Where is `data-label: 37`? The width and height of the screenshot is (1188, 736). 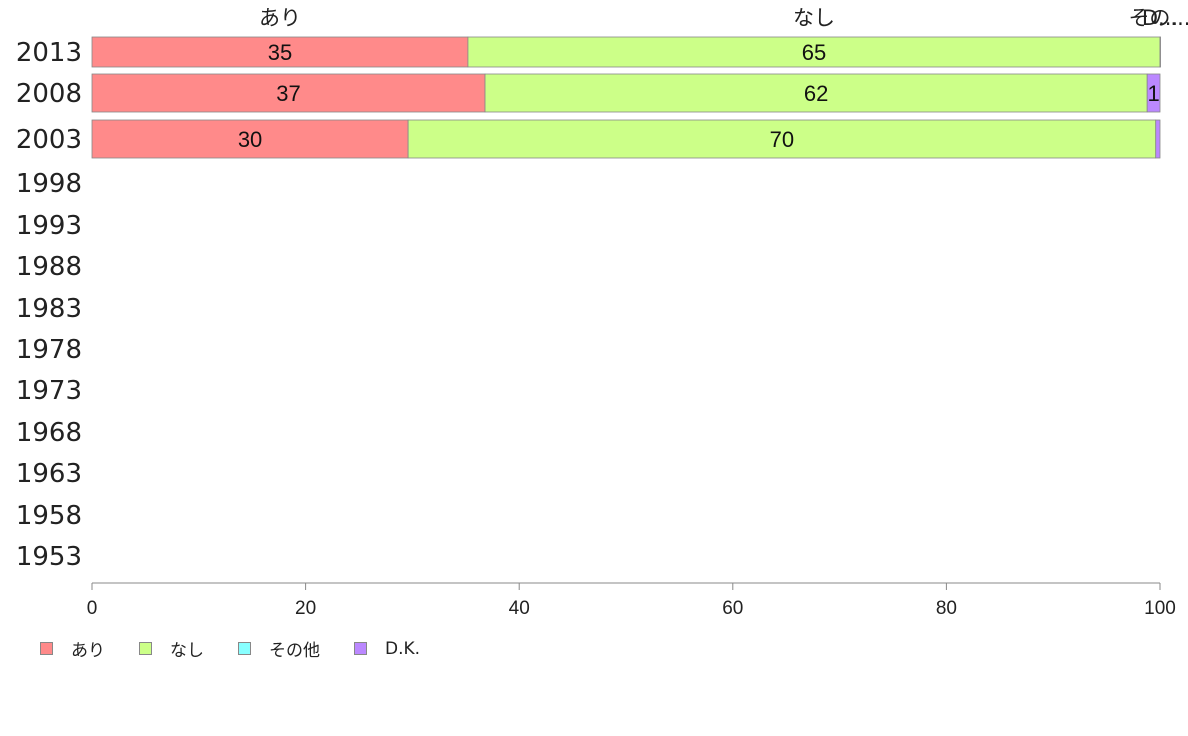
data-label: 37 is located at coordinates (288, 93).